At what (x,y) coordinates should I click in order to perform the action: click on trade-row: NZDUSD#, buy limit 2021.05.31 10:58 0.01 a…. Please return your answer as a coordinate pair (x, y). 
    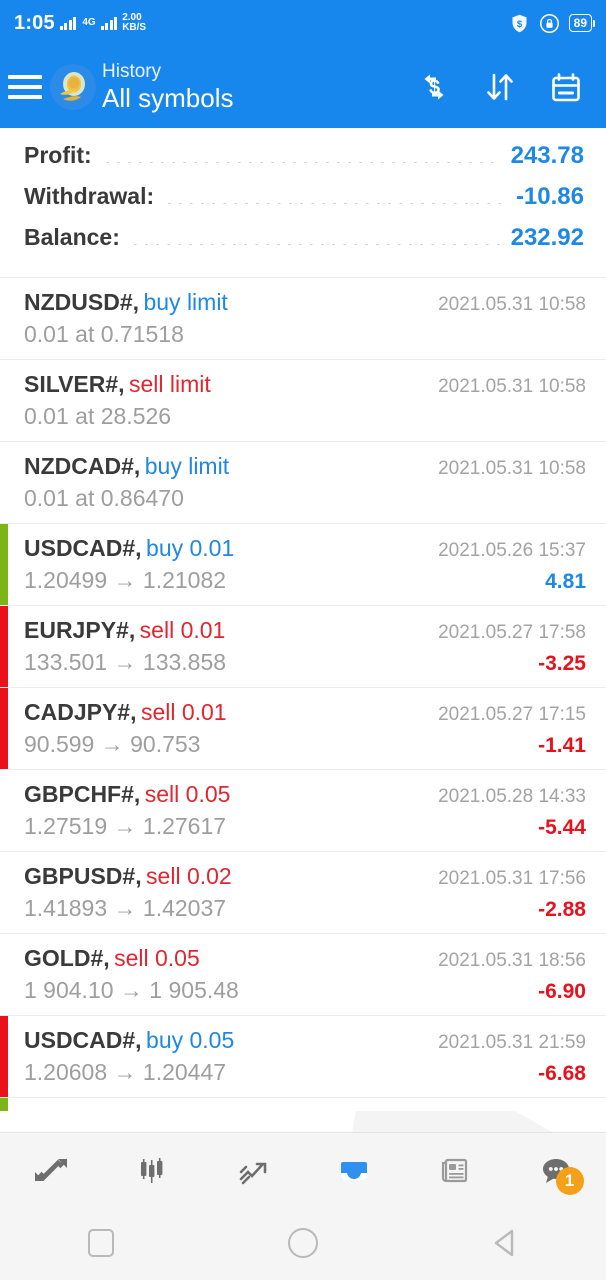
    Looking at the image, I should click on (303, 318).